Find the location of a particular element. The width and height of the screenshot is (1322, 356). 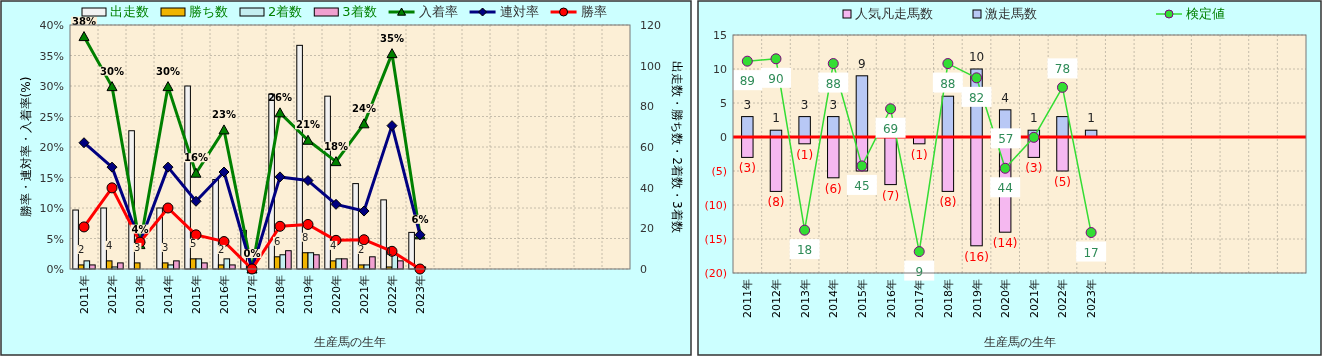

y-tick-label: (20) is located at coordinates (715, 273).